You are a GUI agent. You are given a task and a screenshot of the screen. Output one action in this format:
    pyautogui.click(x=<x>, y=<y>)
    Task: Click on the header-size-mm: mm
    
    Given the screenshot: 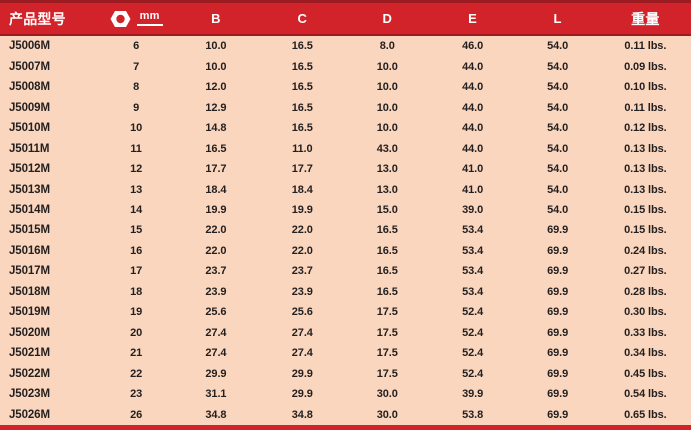 What is the action you would take?
    pyautogui.click(x=136, y=19)
    